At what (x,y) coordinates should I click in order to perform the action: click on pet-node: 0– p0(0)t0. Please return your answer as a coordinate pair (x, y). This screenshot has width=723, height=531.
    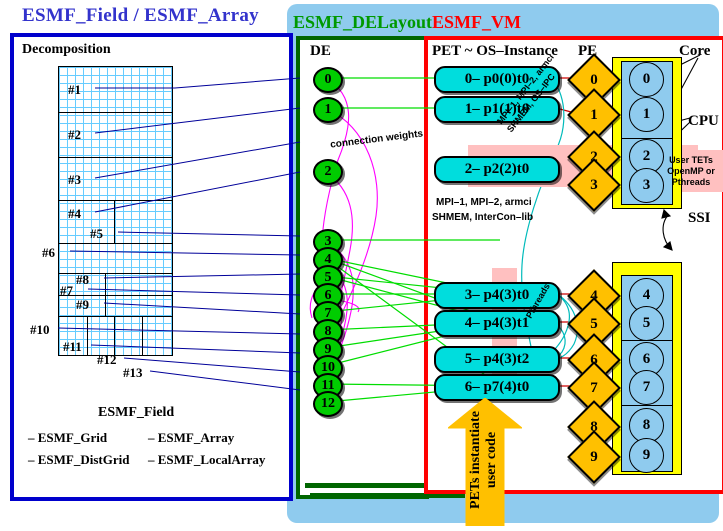
    Looking at the image, I should click on (497, 79).